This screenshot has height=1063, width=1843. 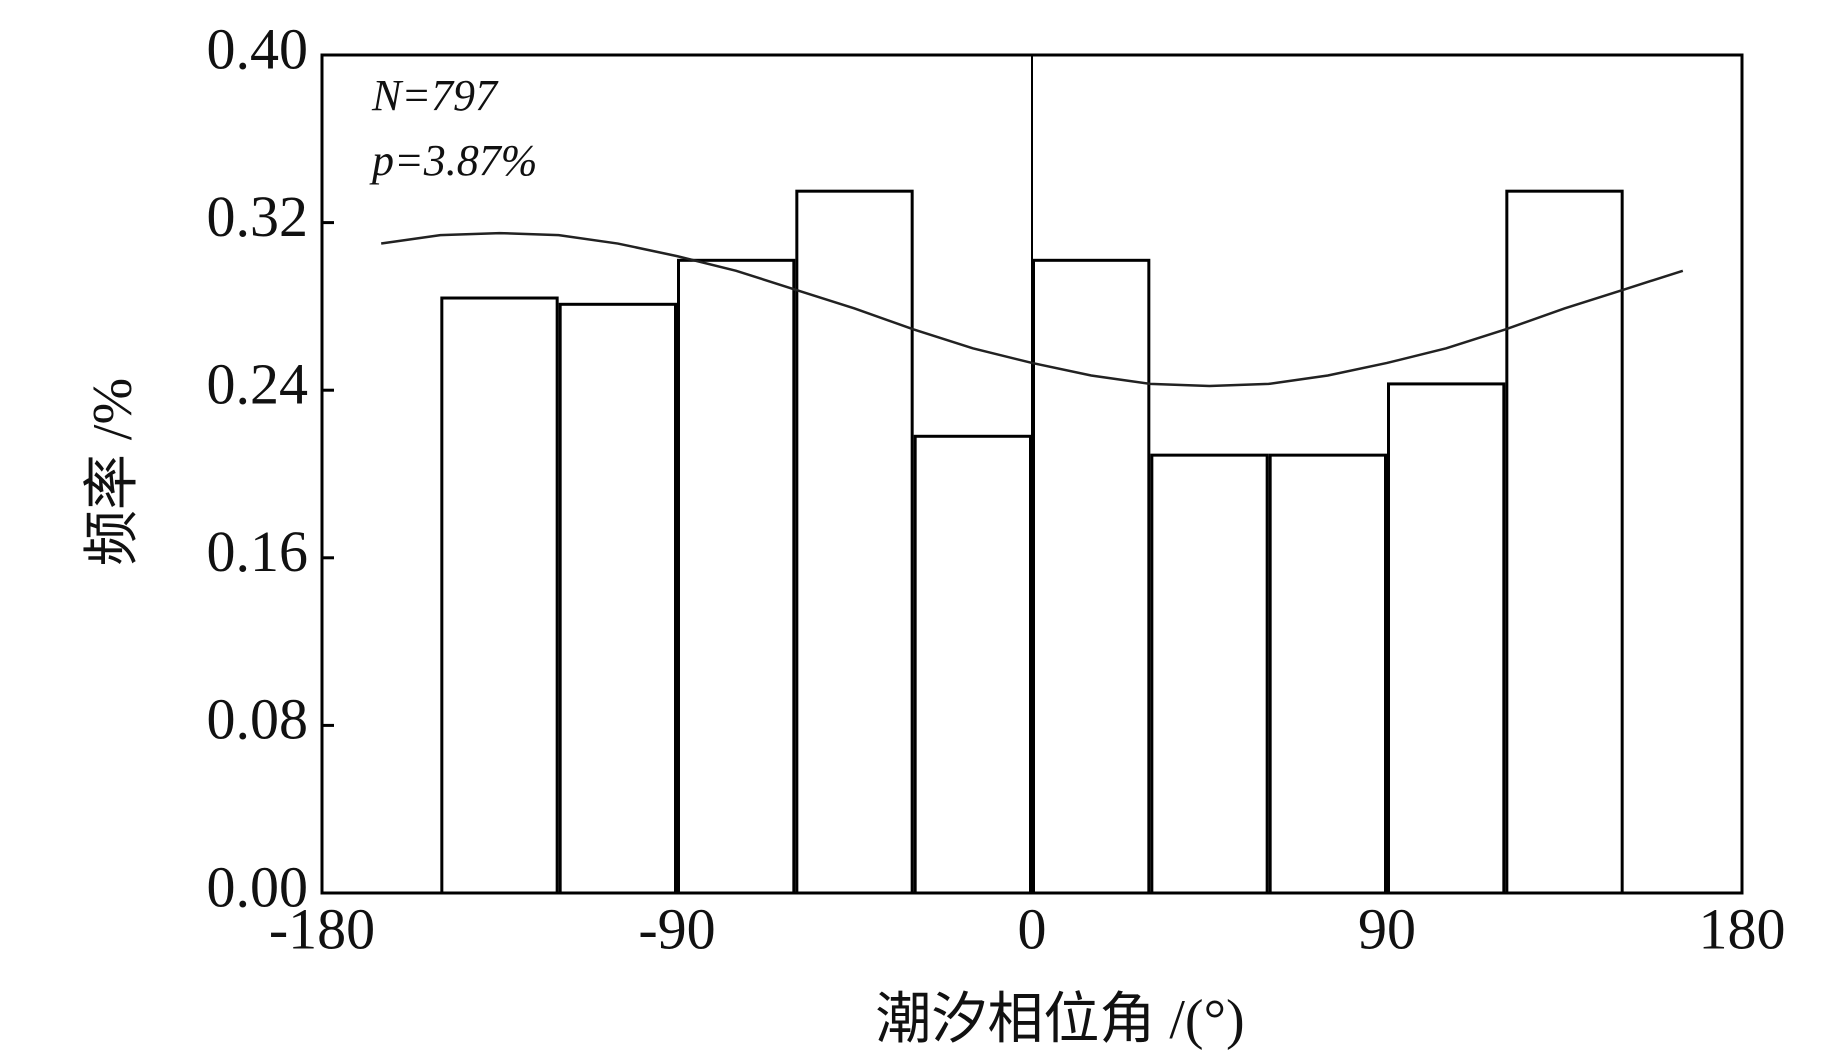 What do you see at coordinates (1032, 928) in the screenshot?
I see `x-tick-label: 0` at bounding box center [1032, 928].